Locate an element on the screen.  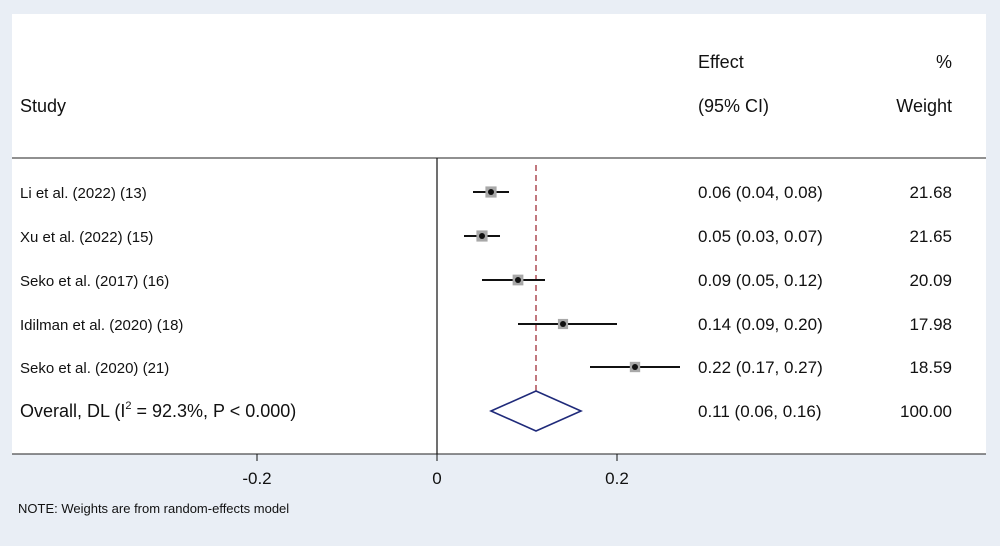
x-tick-label: 0.2 is located at coordinates (617, 478).